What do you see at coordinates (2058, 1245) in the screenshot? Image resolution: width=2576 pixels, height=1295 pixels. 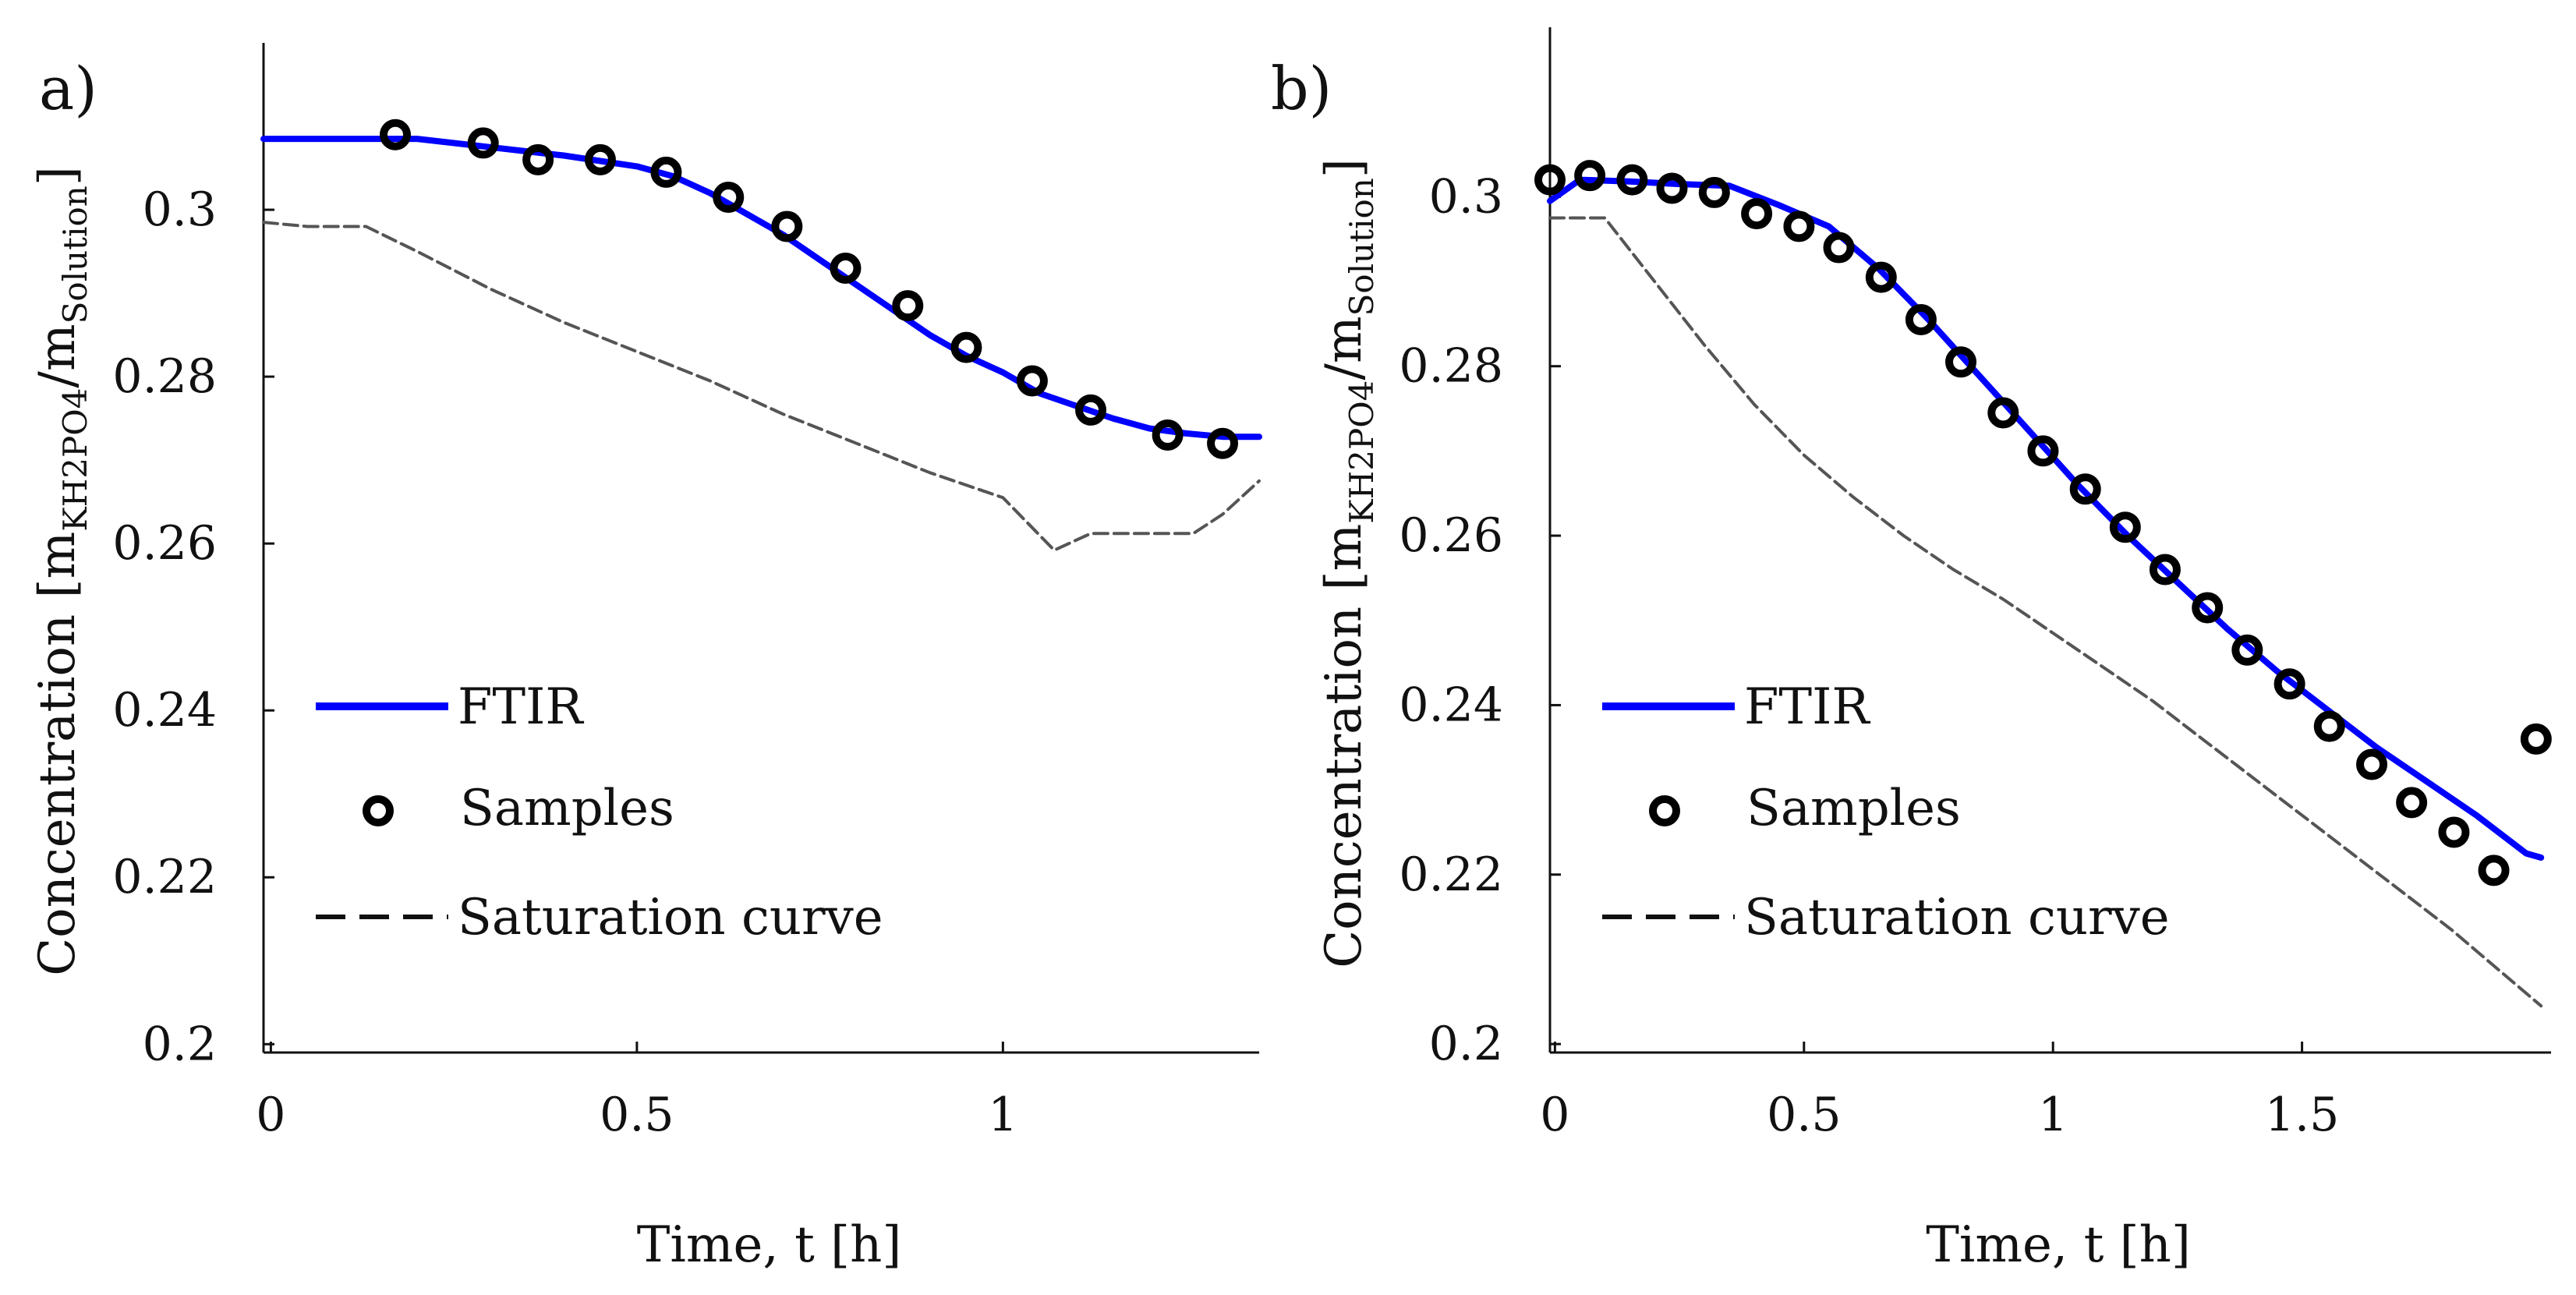 I see `panel-b-x-axis-label: Time, t [h]` at bounding box center [2058, 1245].